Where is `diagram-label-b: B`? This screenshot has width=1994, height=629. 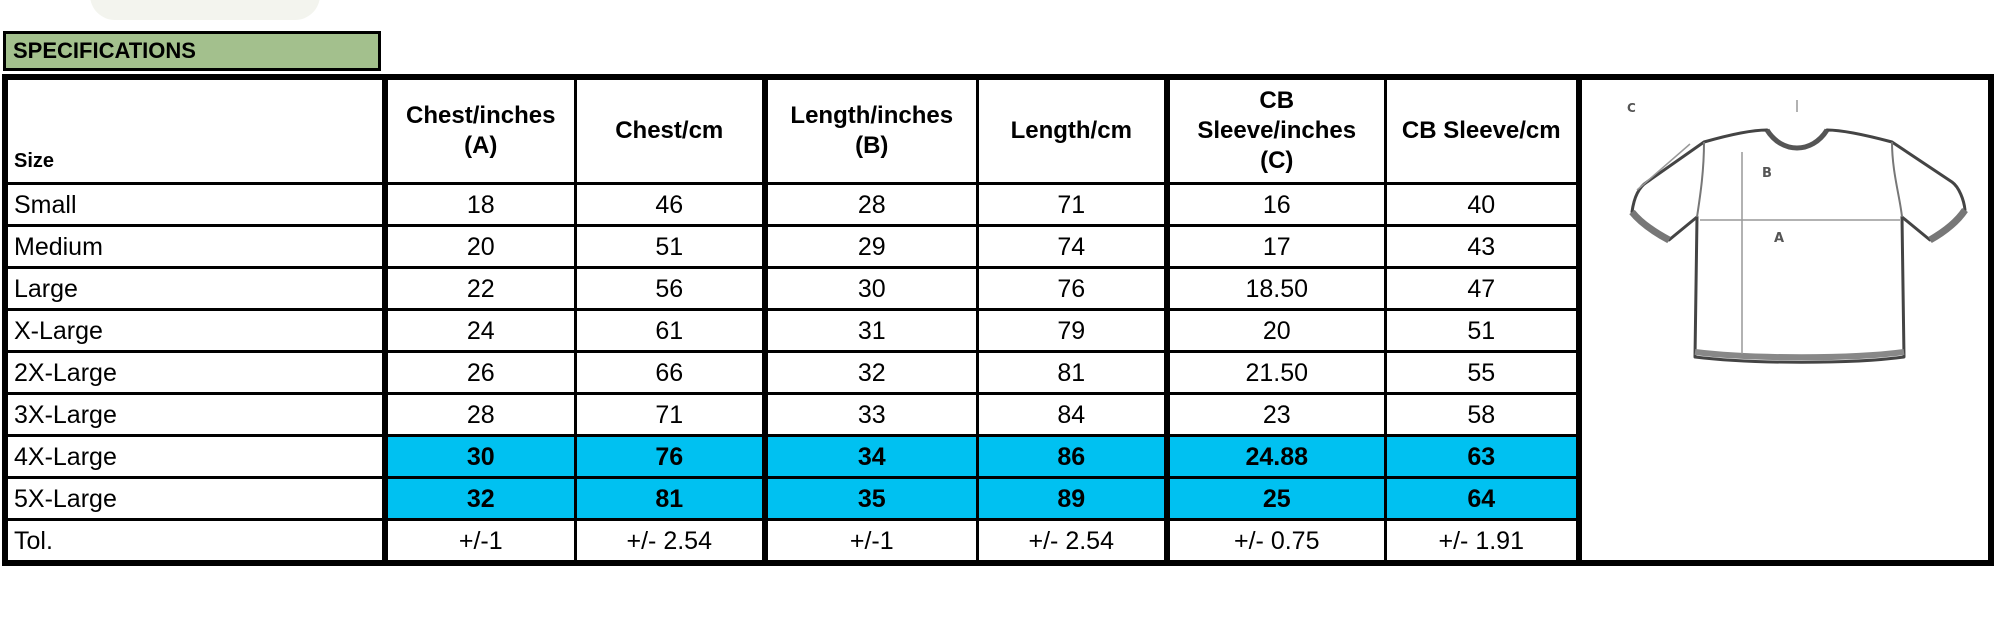 diagram-label-b: B is located at coordinates (1767, 173).